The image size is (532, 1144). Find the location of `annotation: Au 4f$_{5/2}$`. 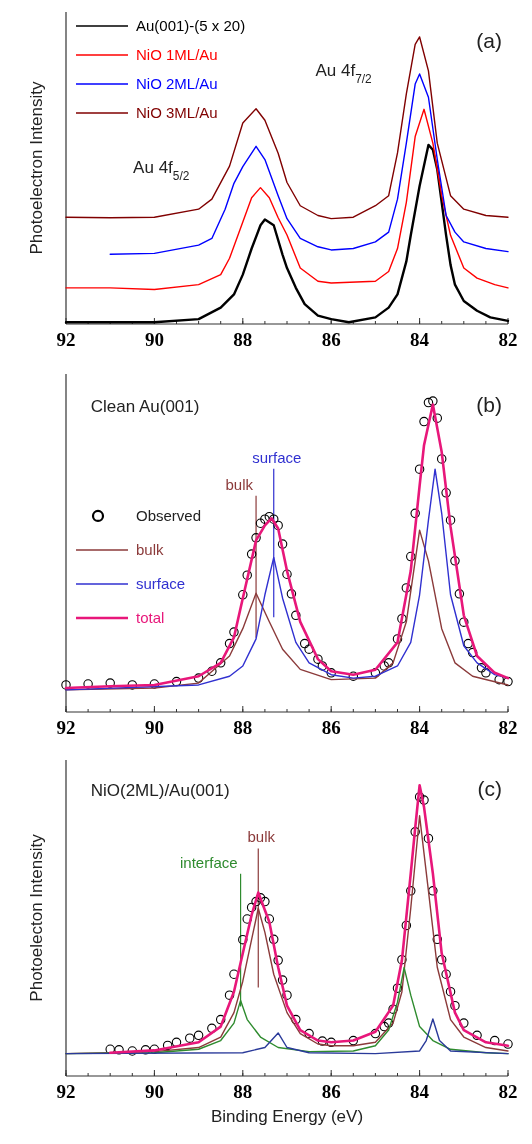

annotation: Au 4f$_{5/2}$ is located at coordinates (161, 170).